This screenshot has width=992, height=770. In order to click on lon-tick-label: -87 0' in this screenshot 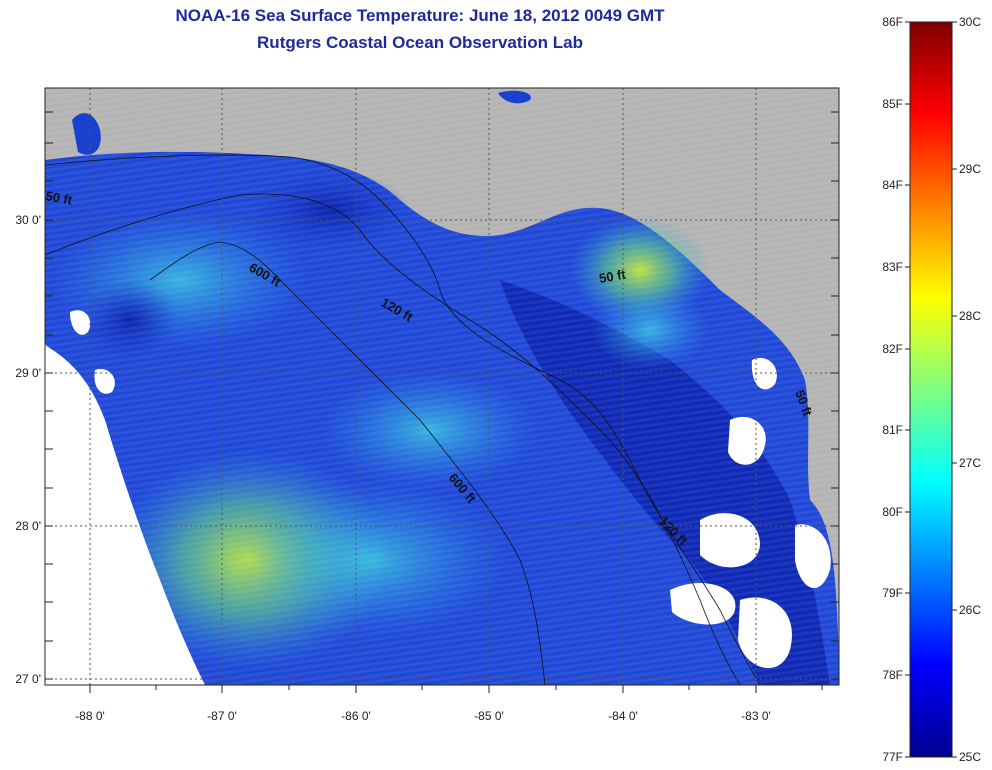, I will do `click(222, 716)`.